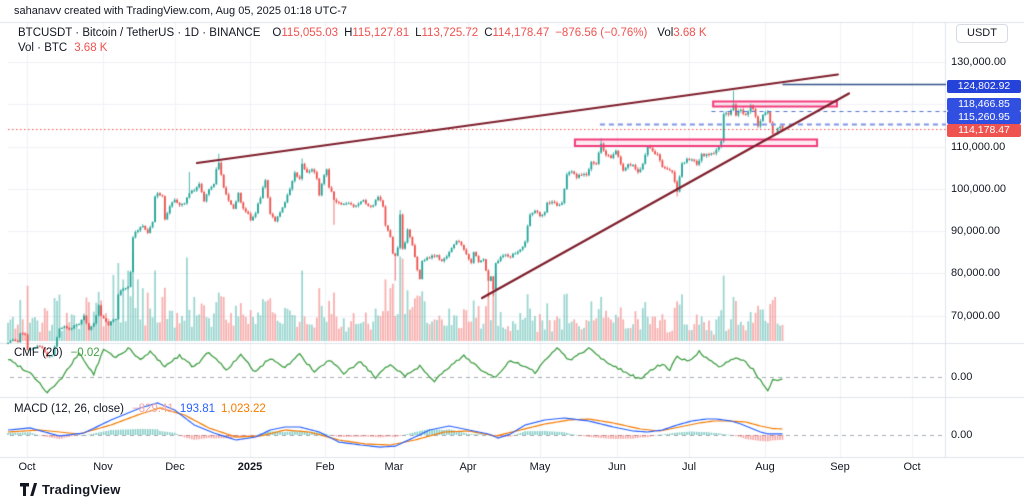 The width and height of the screenshot is (1024, 503). I want to click on price-tick-label: 130,000.00, so click(979, 62).